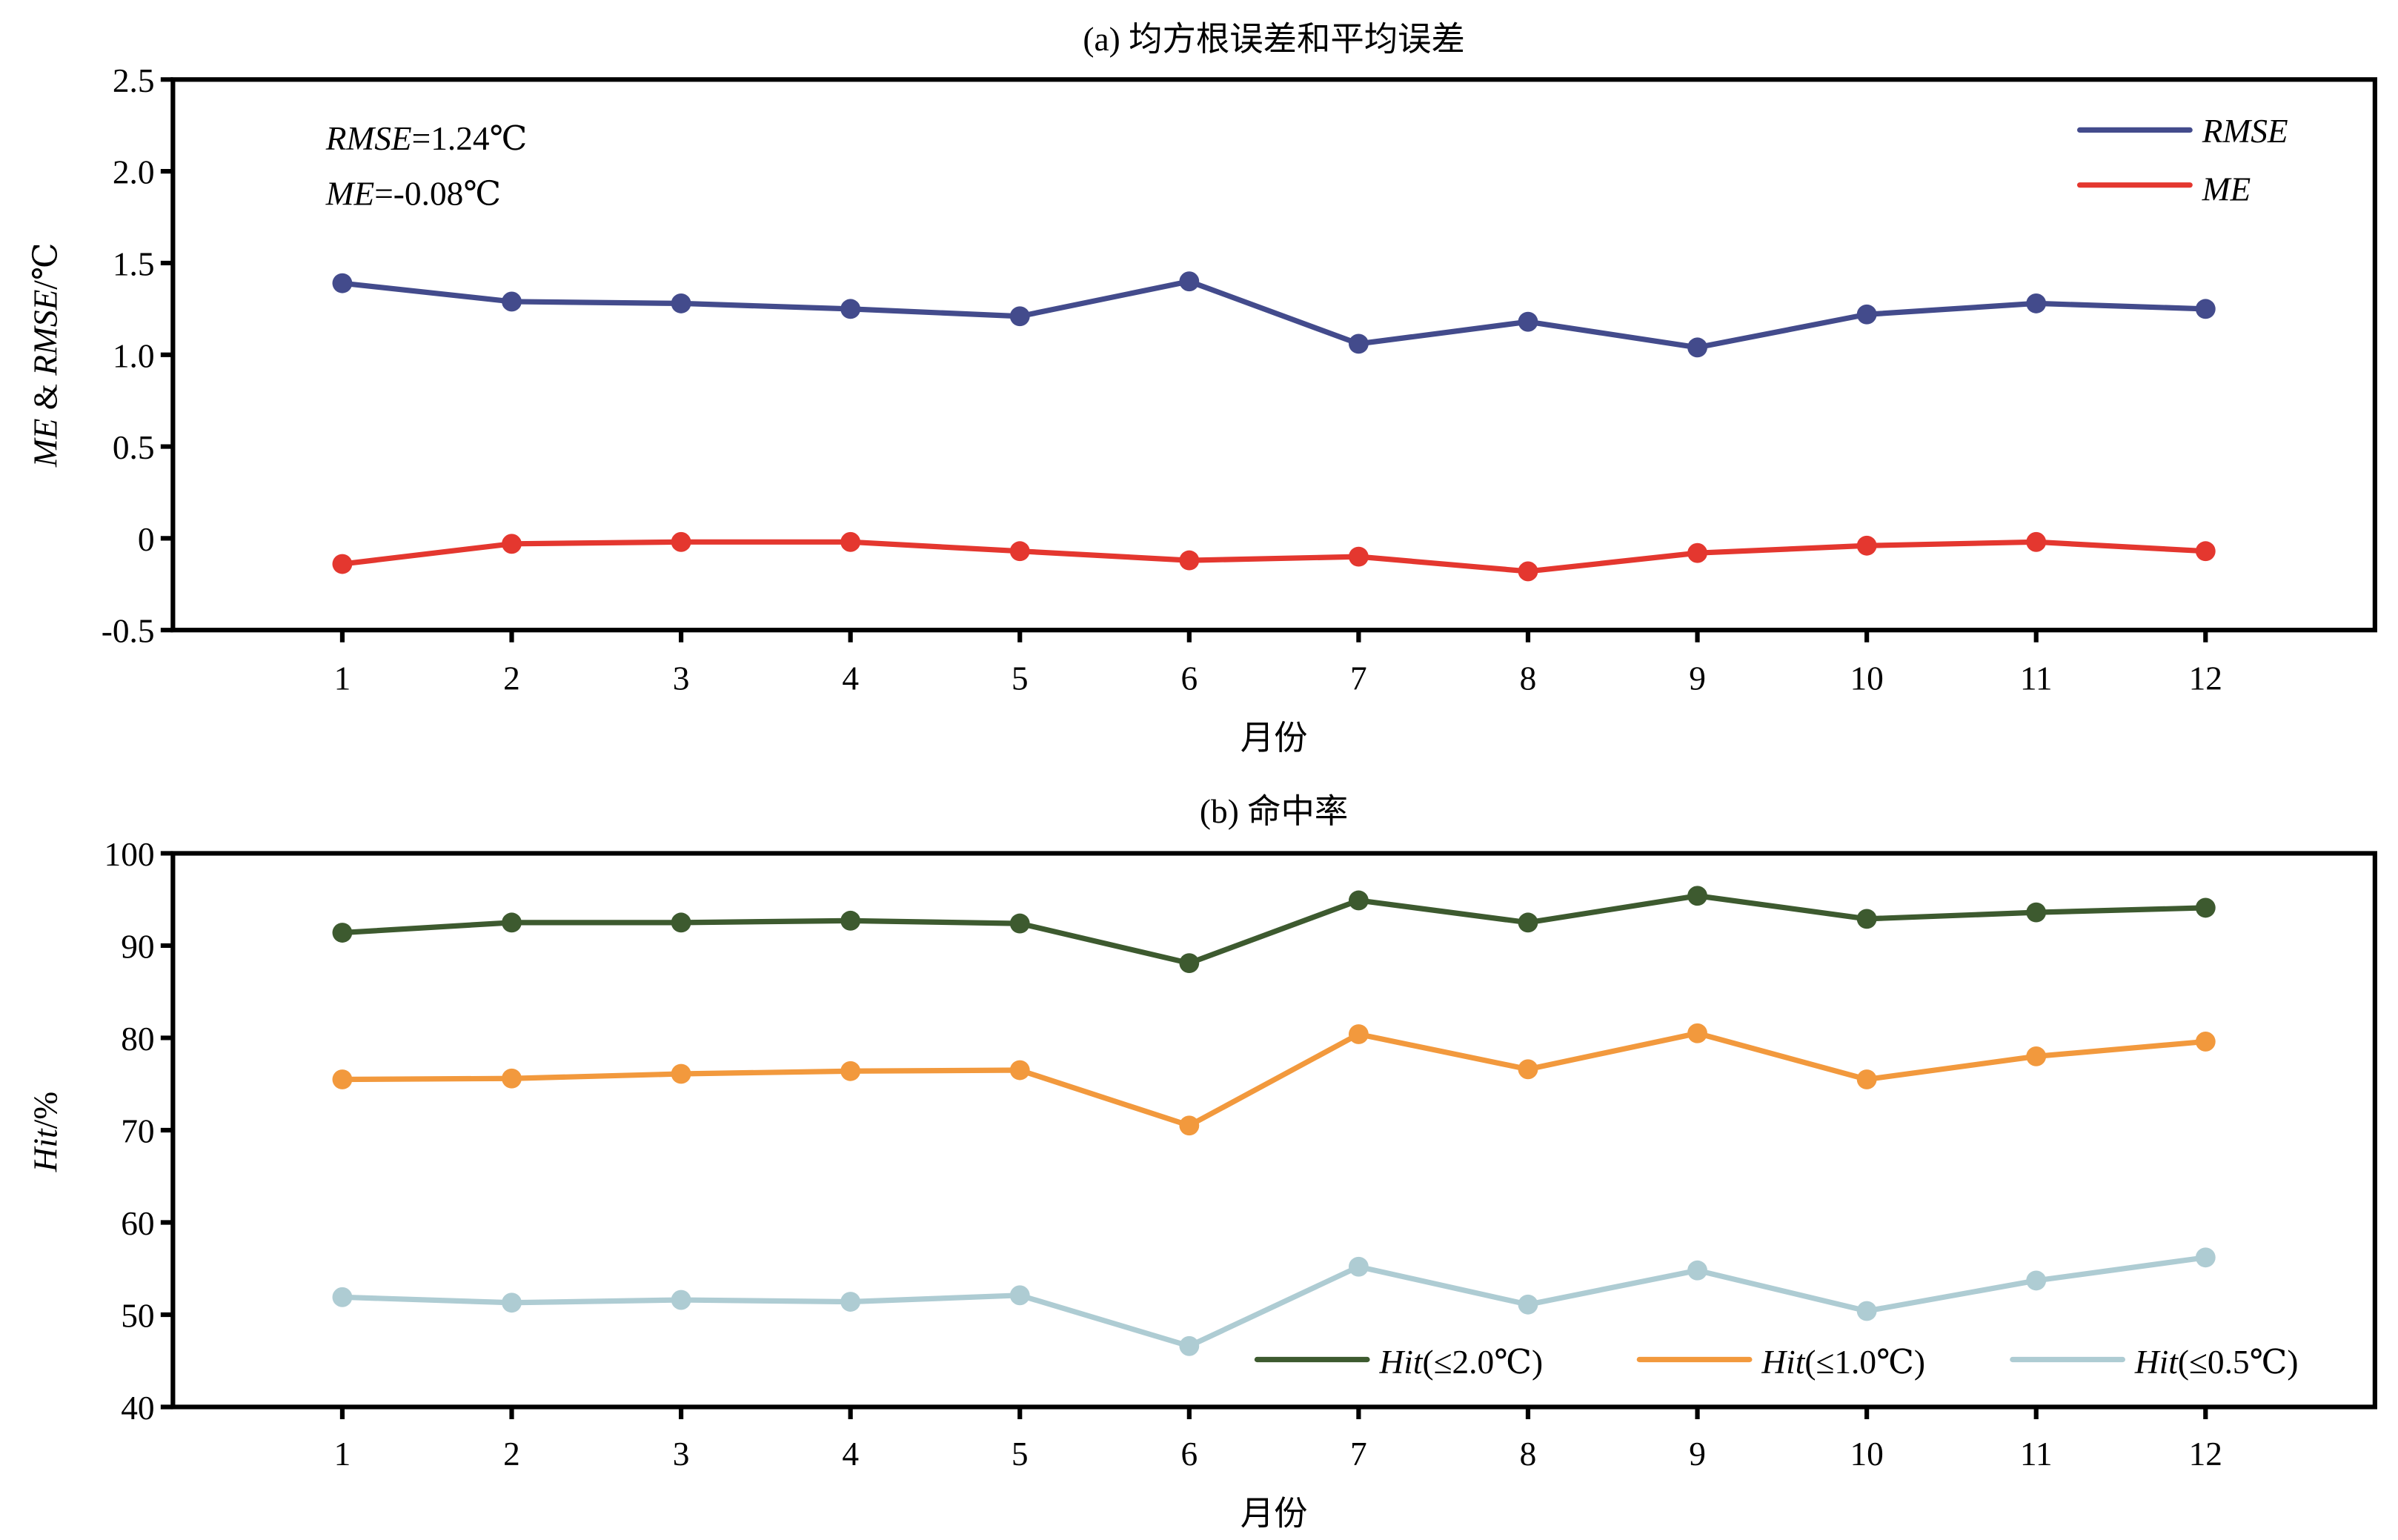 This screenshot has height=1540, width=2398. I want to click on panel-b-xlabel: 月份, so click(1274, 1513).